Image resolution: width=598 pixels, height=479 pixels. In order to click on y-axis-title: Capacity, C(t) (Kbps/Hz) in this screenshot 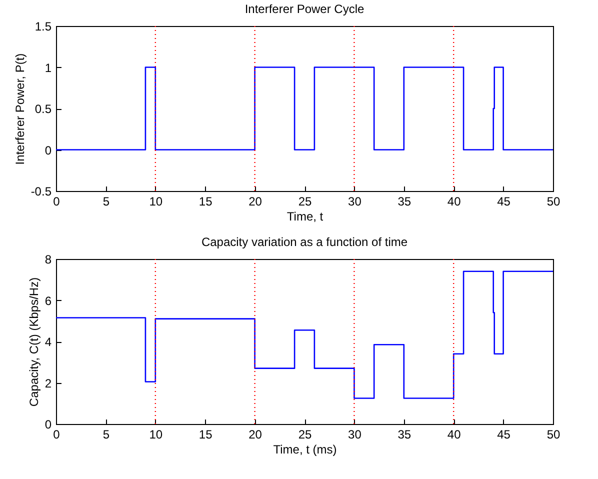, I will do `click(33, 342)`.